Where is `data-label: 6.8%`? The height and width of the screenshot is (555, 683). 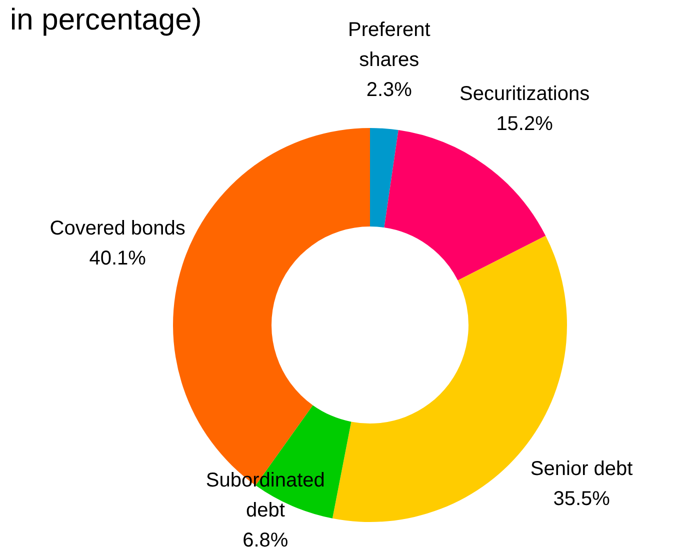 data-label: 6.8% is located at coordinates (265, 541).